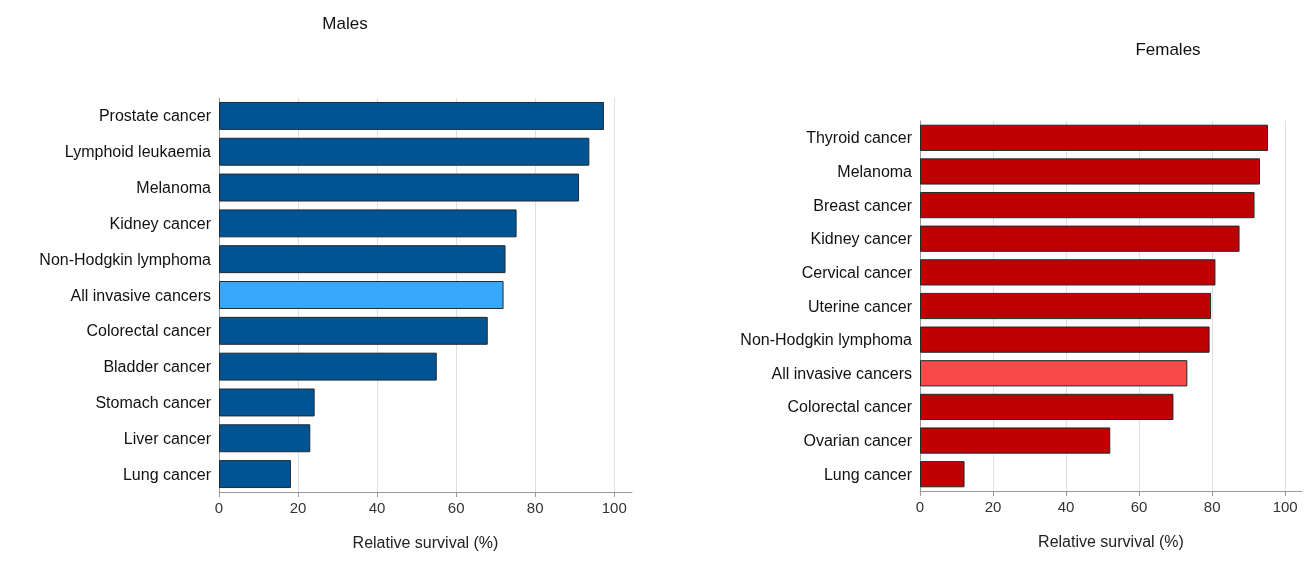 Image resolution: width=1310 pixels, height=581 pixels. What do you see at coordinates (153, 402) in the screenshot?
I see `y-tick-label: Stomach cancer` at bounding box center [153, 402].